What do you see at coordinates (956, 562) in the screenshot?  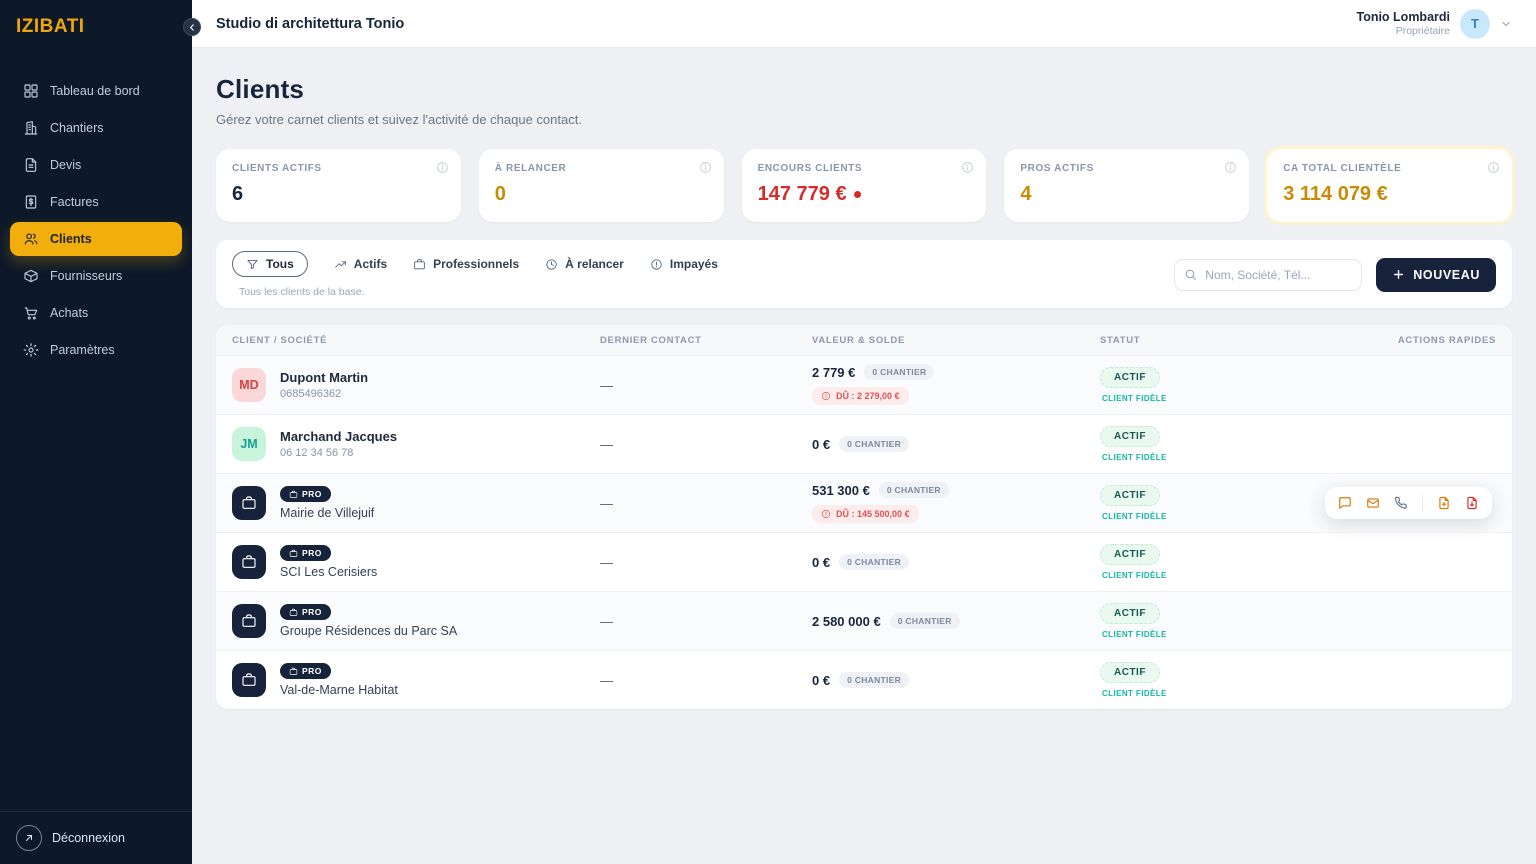 I see `value-cell: 0 € 0 CHANTIER` at bounding box center [956, 562].